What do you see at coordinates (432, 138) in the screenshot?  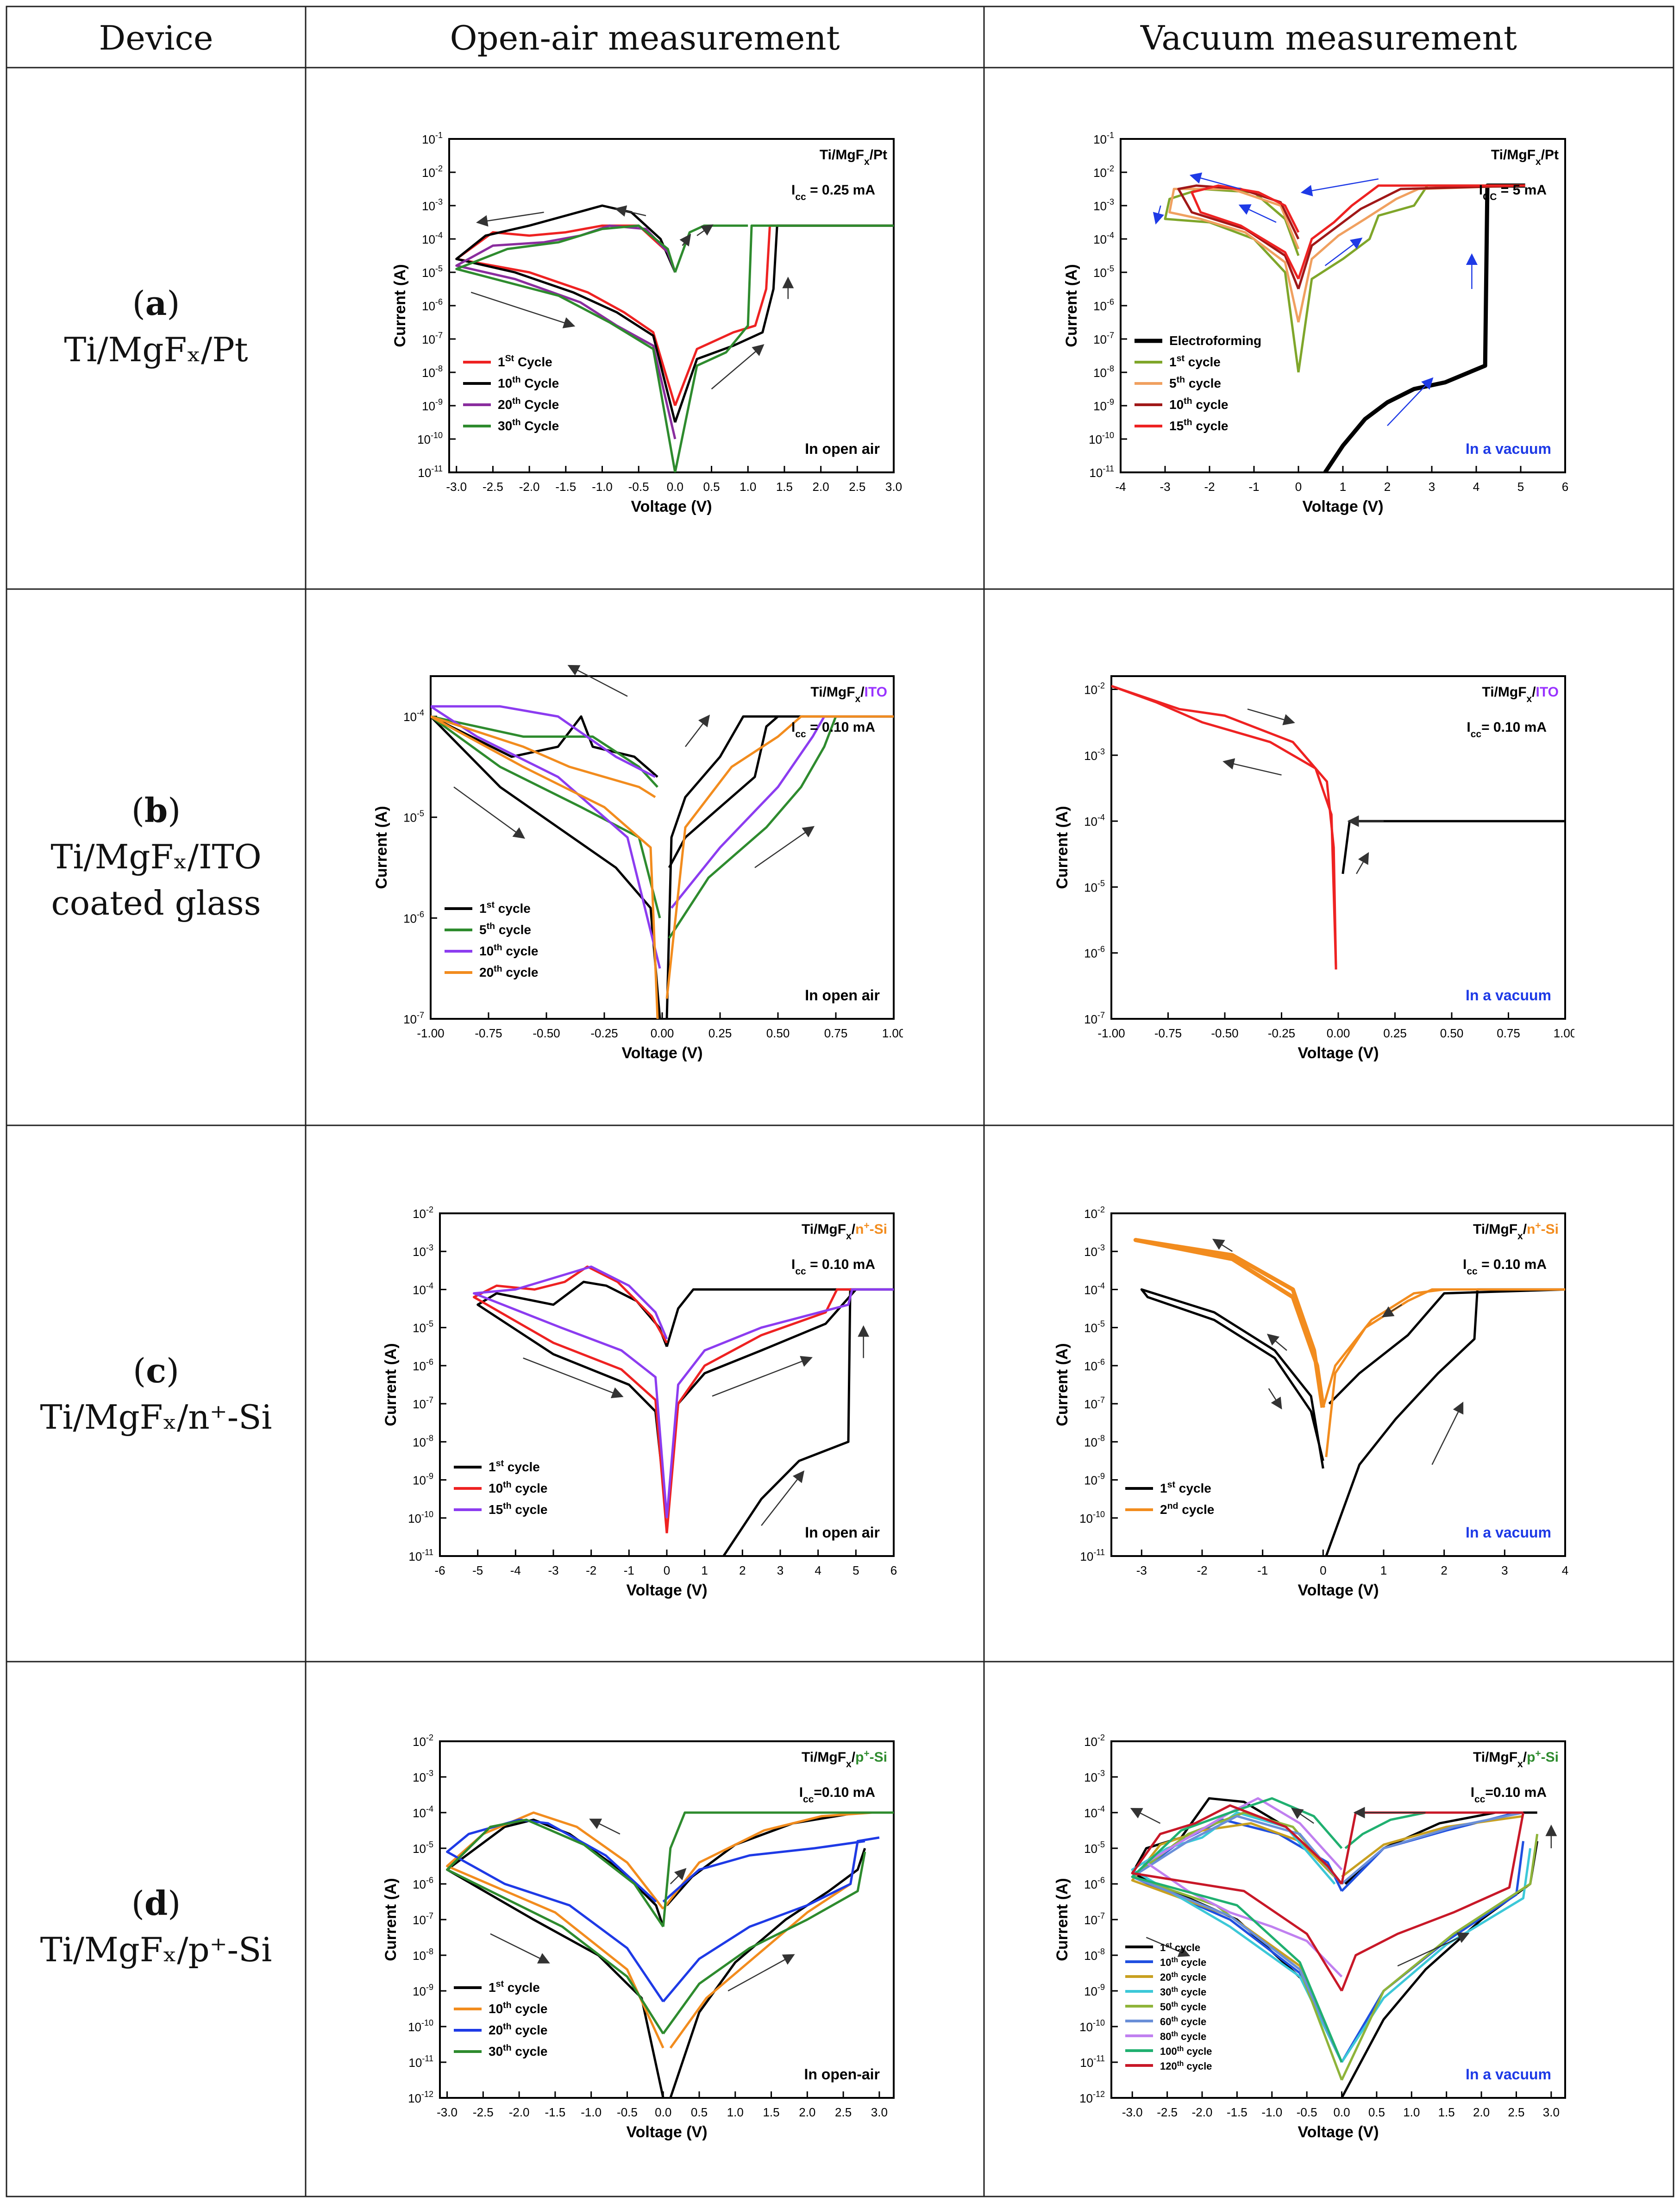 I see `y-tick-label: 10⁻¹` at bounding box center [432, 138].